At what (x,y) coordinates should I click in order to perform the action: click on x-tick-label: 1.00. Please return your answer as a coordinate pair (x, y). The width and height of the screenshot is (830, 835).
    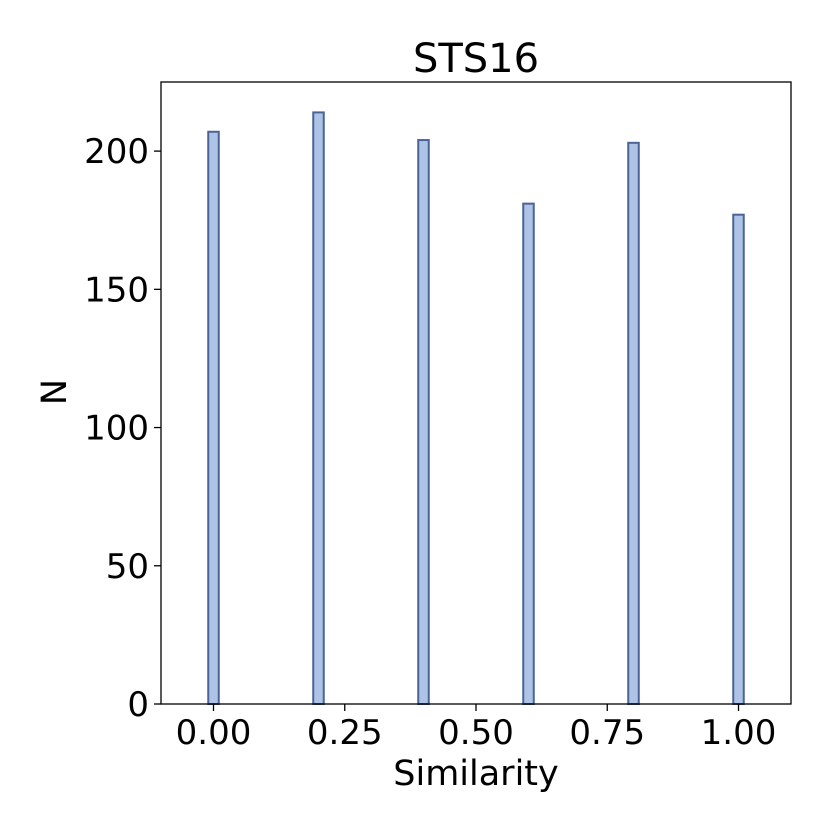
    Looking at the image, I should click on (739, 733).